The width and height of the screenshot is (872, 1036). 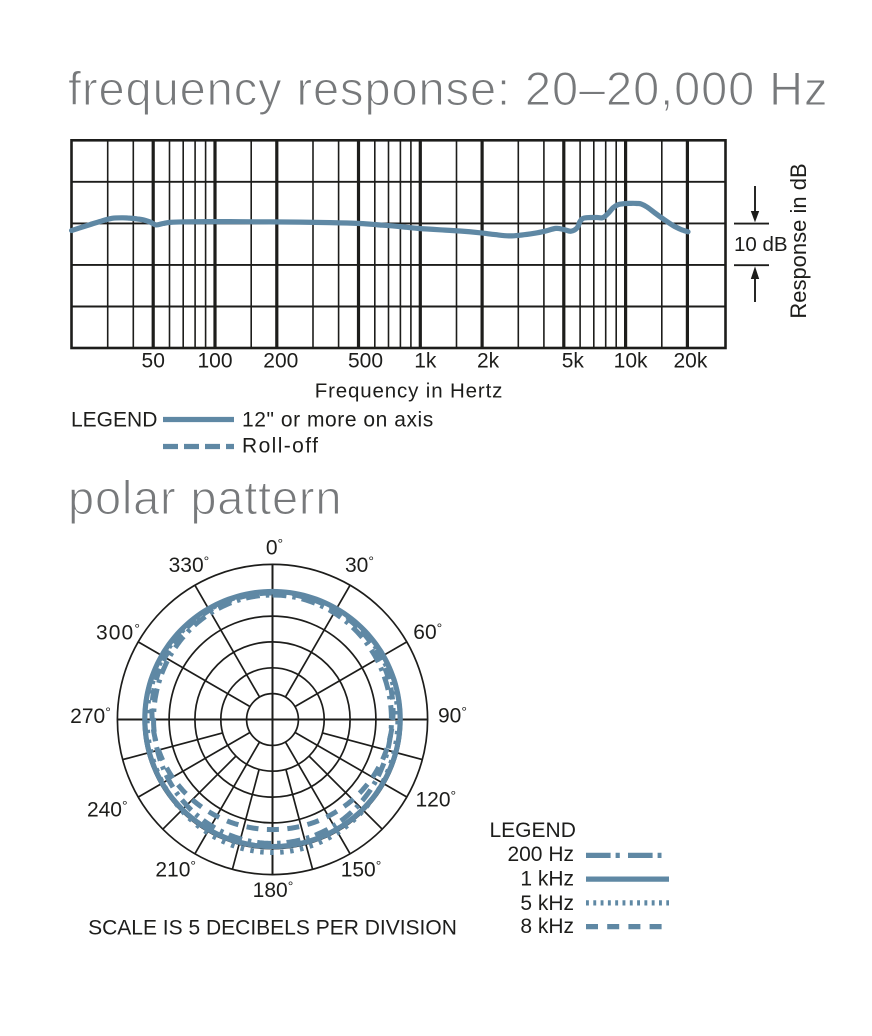 What do you see at coordinates (425, 361) in the screenshot?
I see `svg-text: 1k` at bounding box center [425, 361].